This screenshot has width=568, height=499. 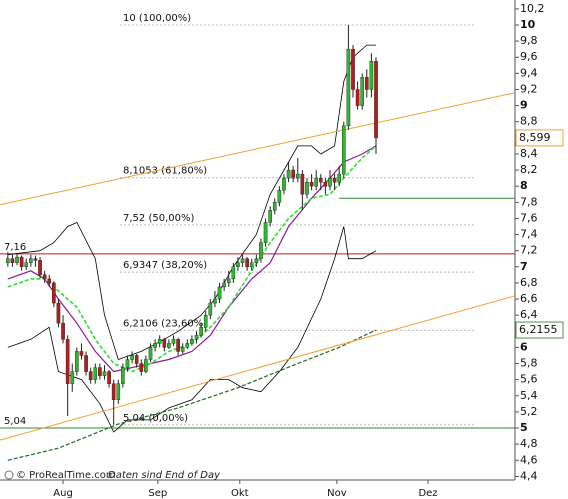 I want to click on fib-label: 5,04 (0,00%), so click(x=155, y=418).